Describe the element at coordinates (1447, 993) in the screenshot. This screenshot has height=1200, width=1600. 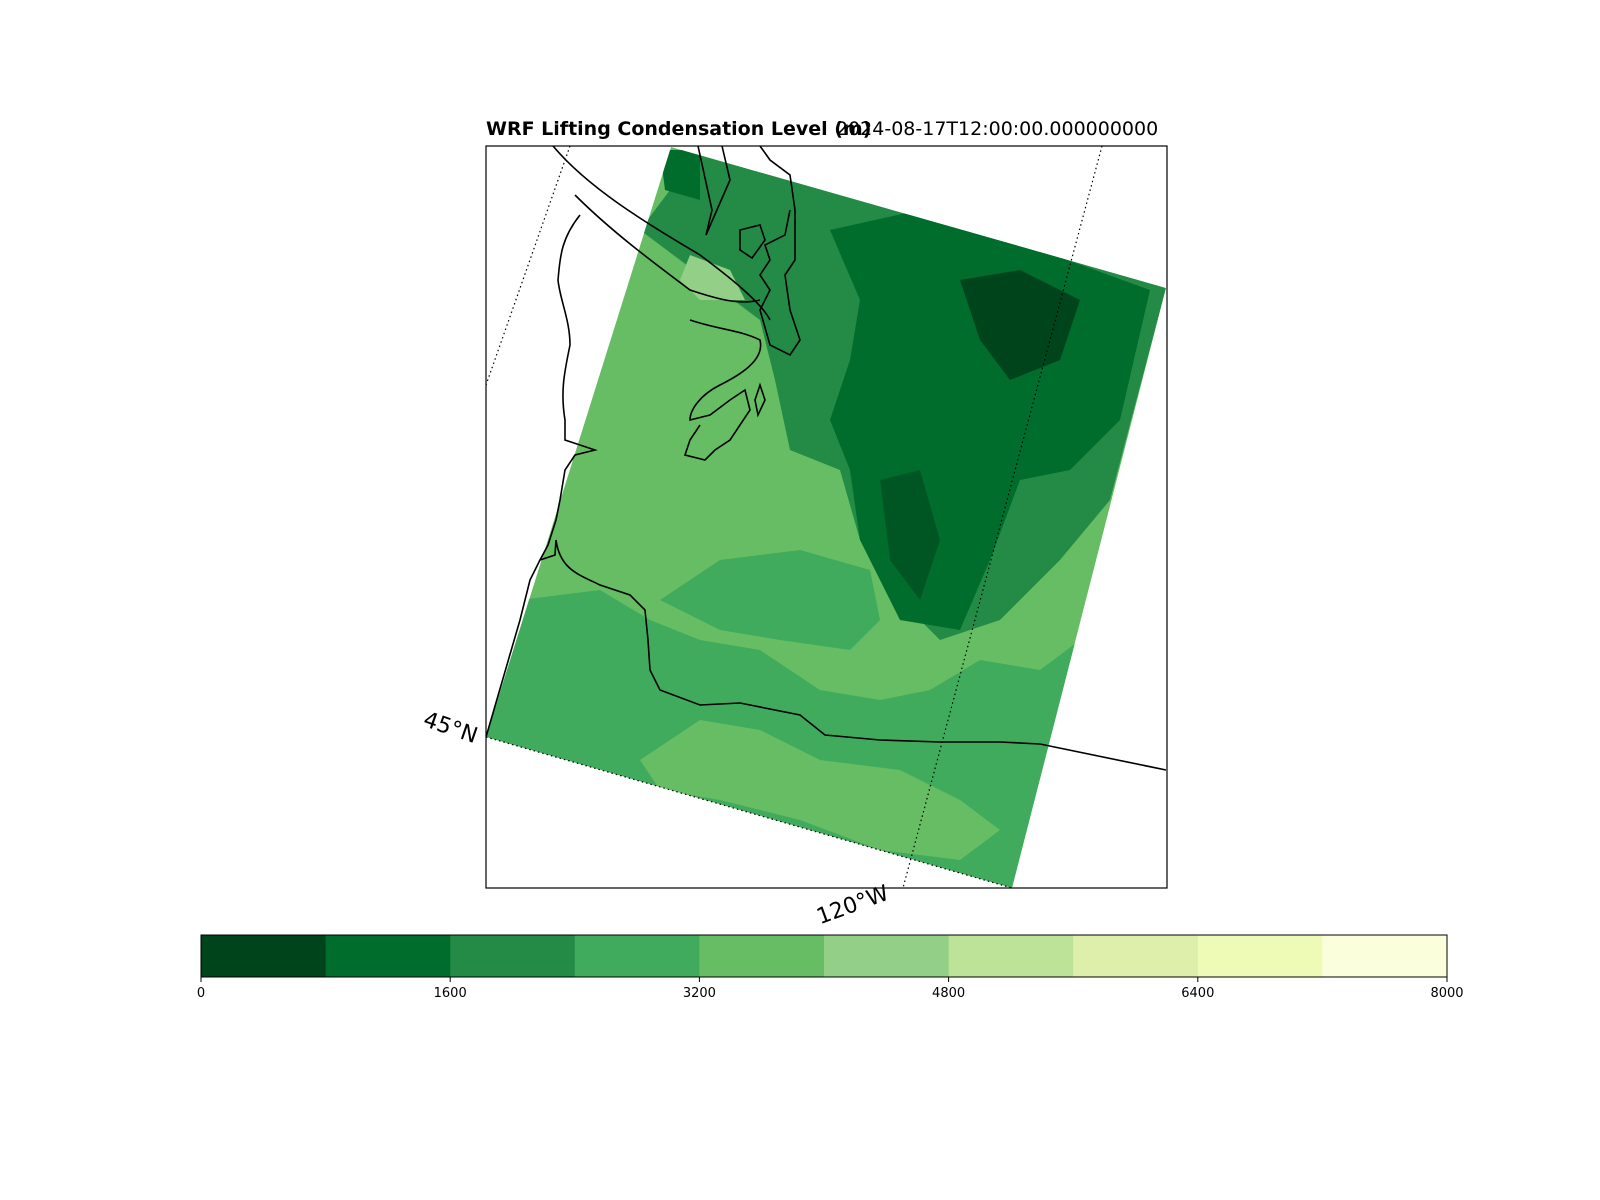
I see `colorbar-tick-label: 8000` at that location.